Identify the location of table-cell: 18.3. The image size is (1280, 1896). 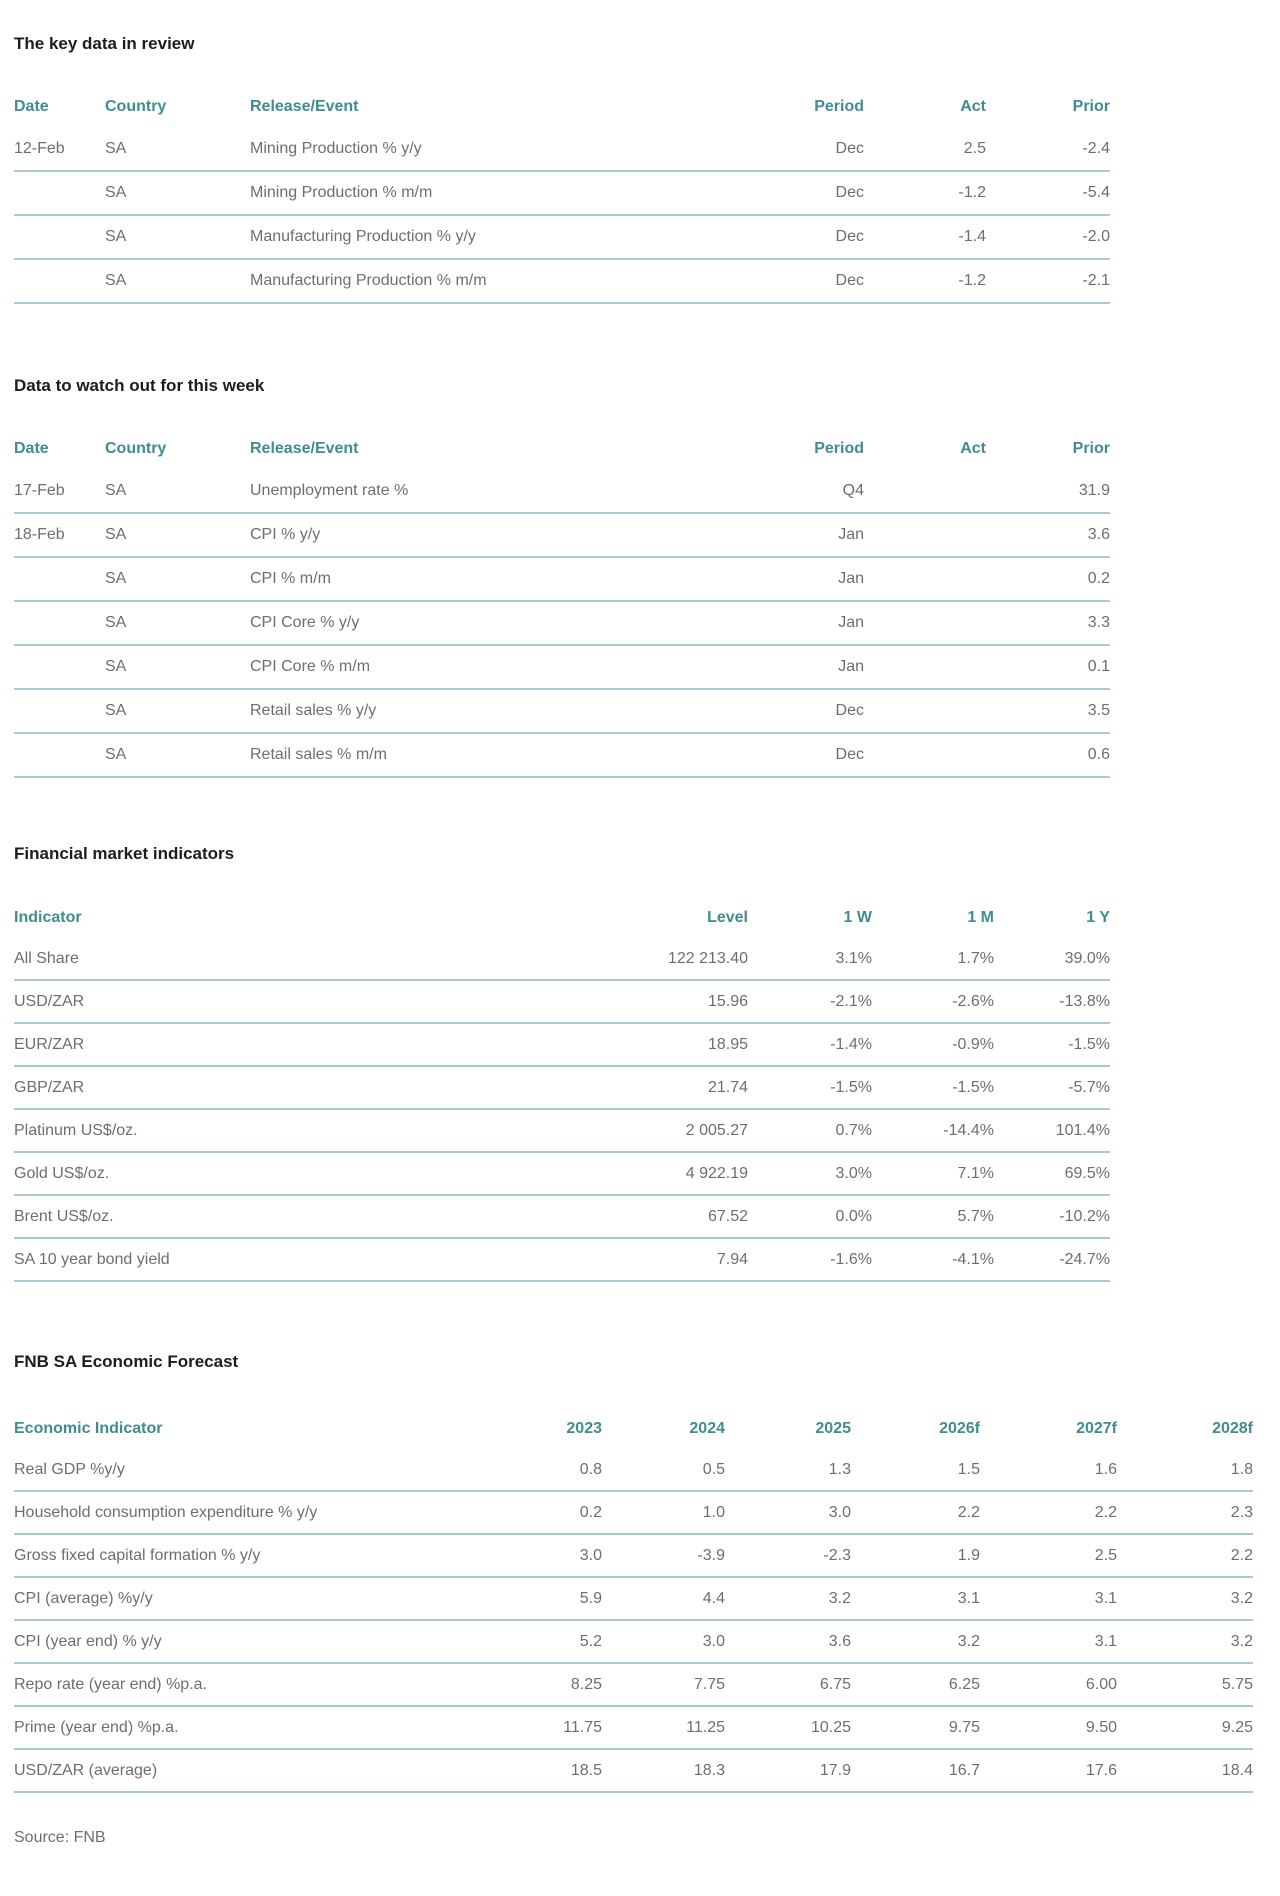
(663, 1771).